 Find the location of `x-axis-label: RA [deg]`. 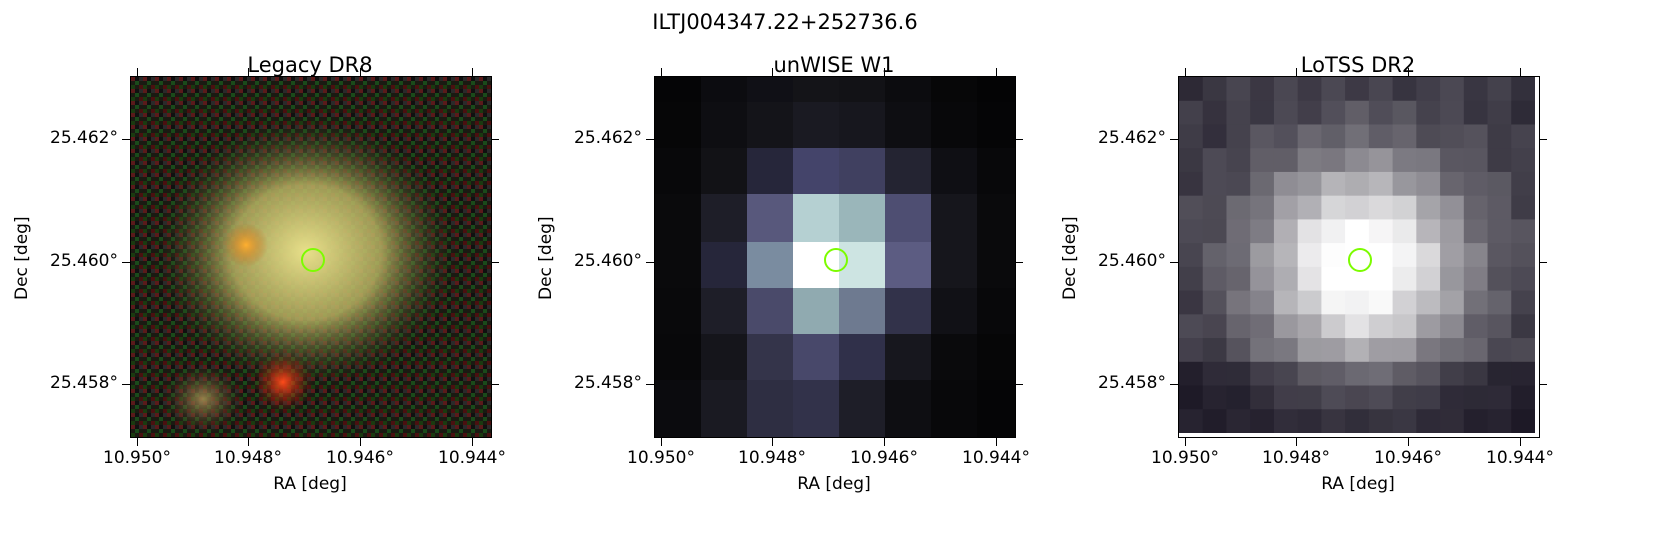

x-axis-label: RA [deg] is located at coordinates (1358, 484).